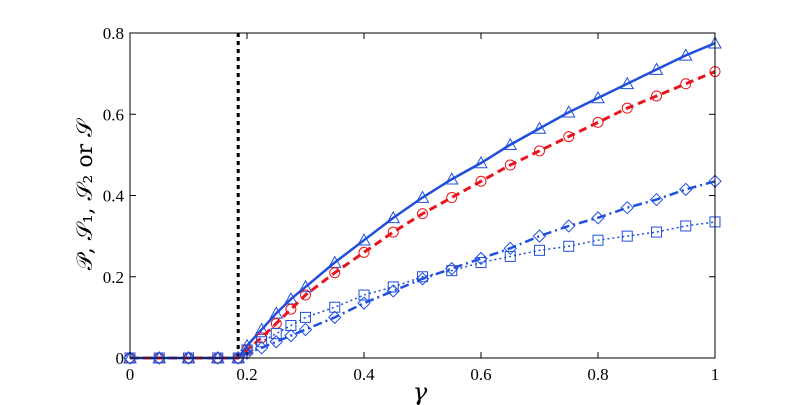 This screenshot has width=789, height=405. Describe the element at coordinates (597, 374) in the screenshot. I see `x-tick-label: 0.8` at that location.